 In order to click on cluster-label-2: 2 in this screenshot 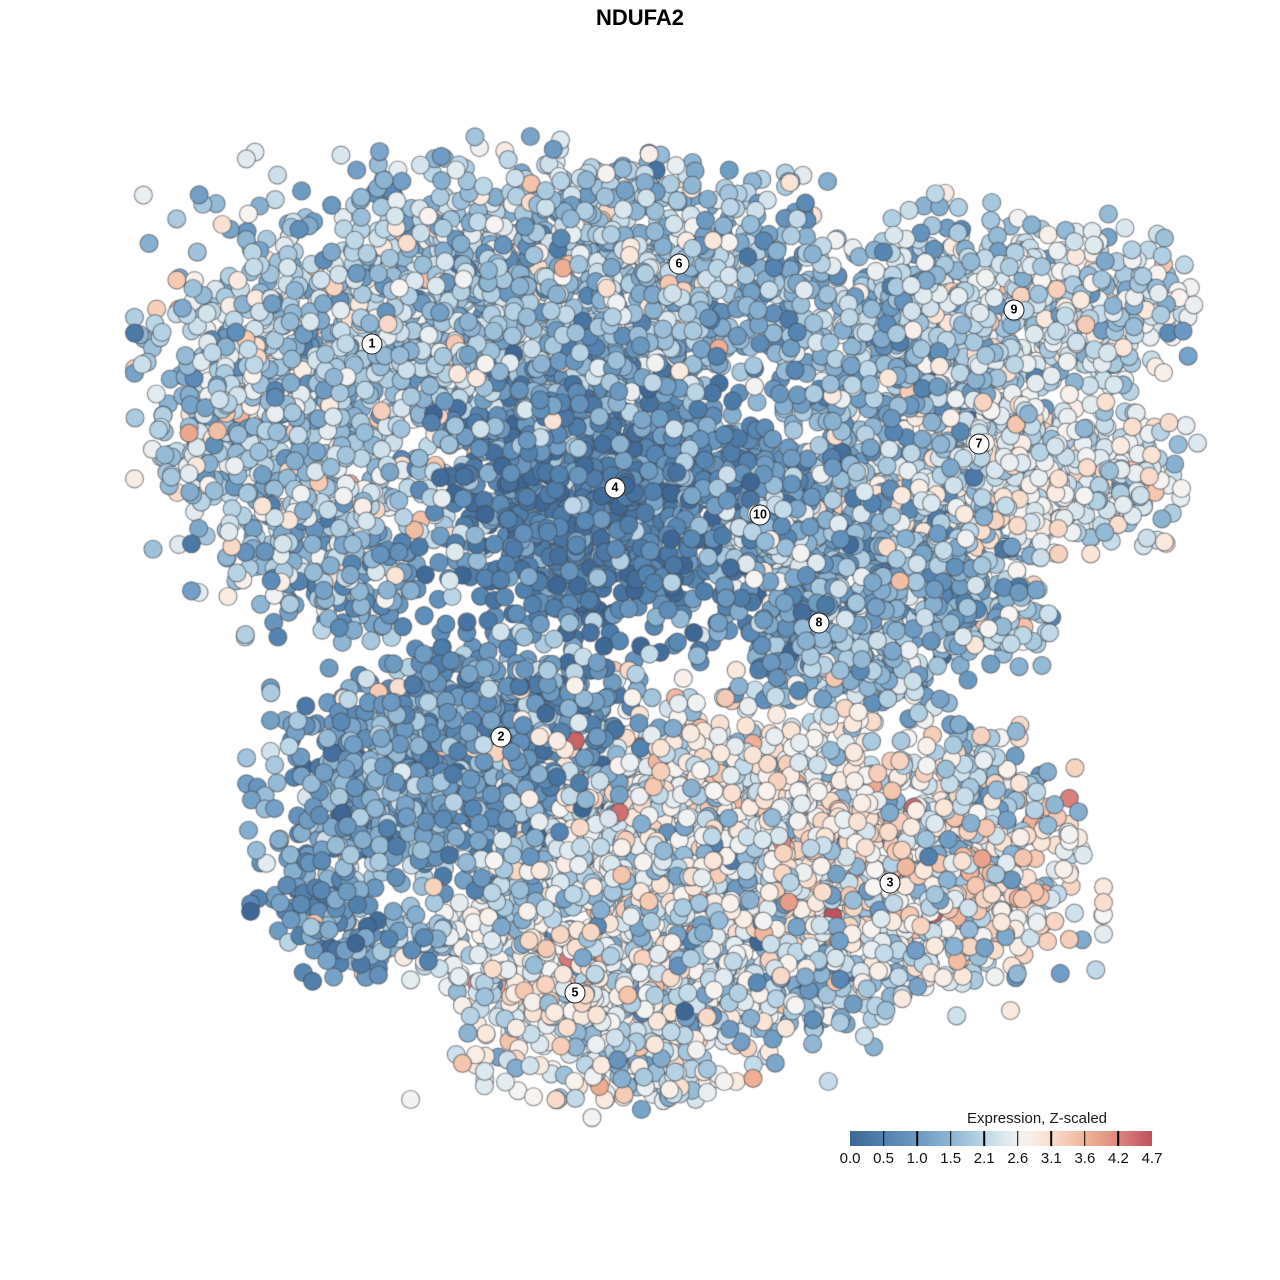, I will do `click(501, 737)`.